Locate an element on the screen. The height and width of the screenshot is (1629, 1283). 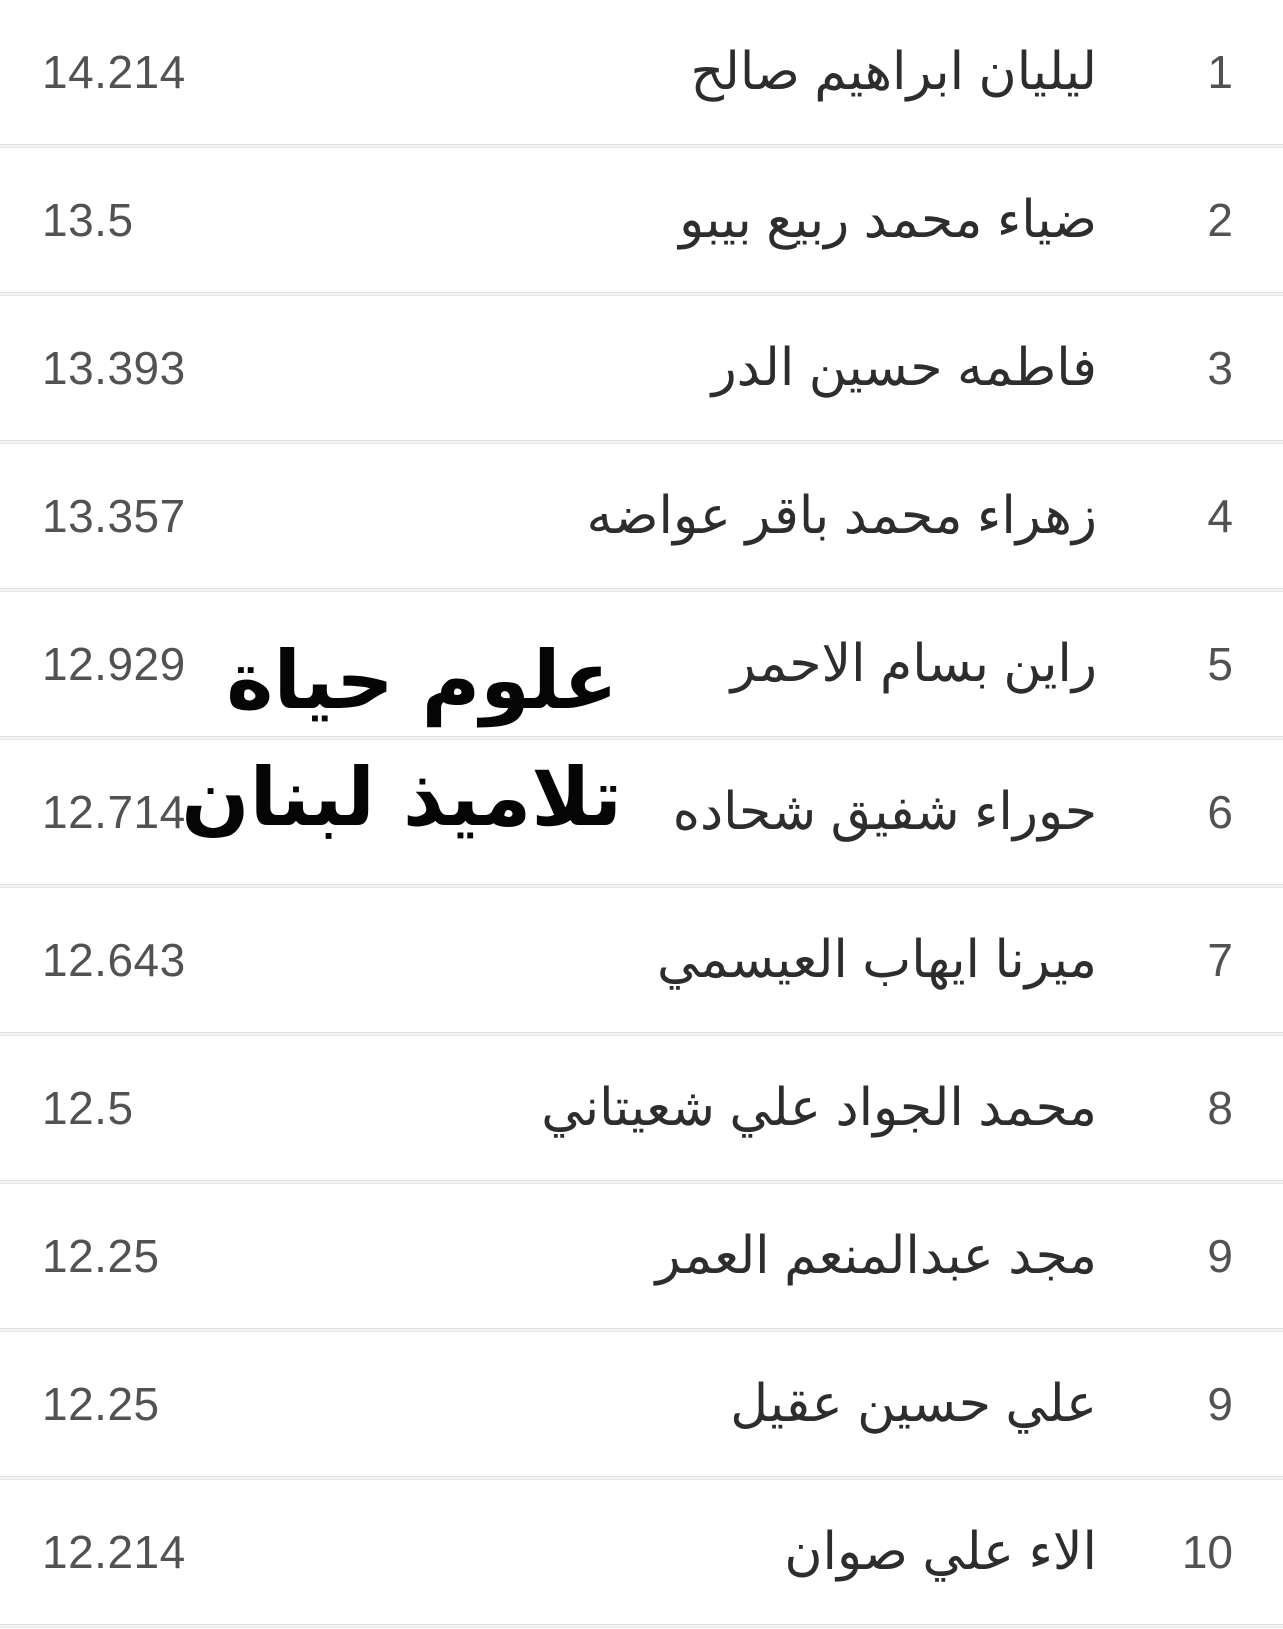
list-item: 12.643 ميرنا ايهاب العيسمي 7 is located at coordinates (641, 960).